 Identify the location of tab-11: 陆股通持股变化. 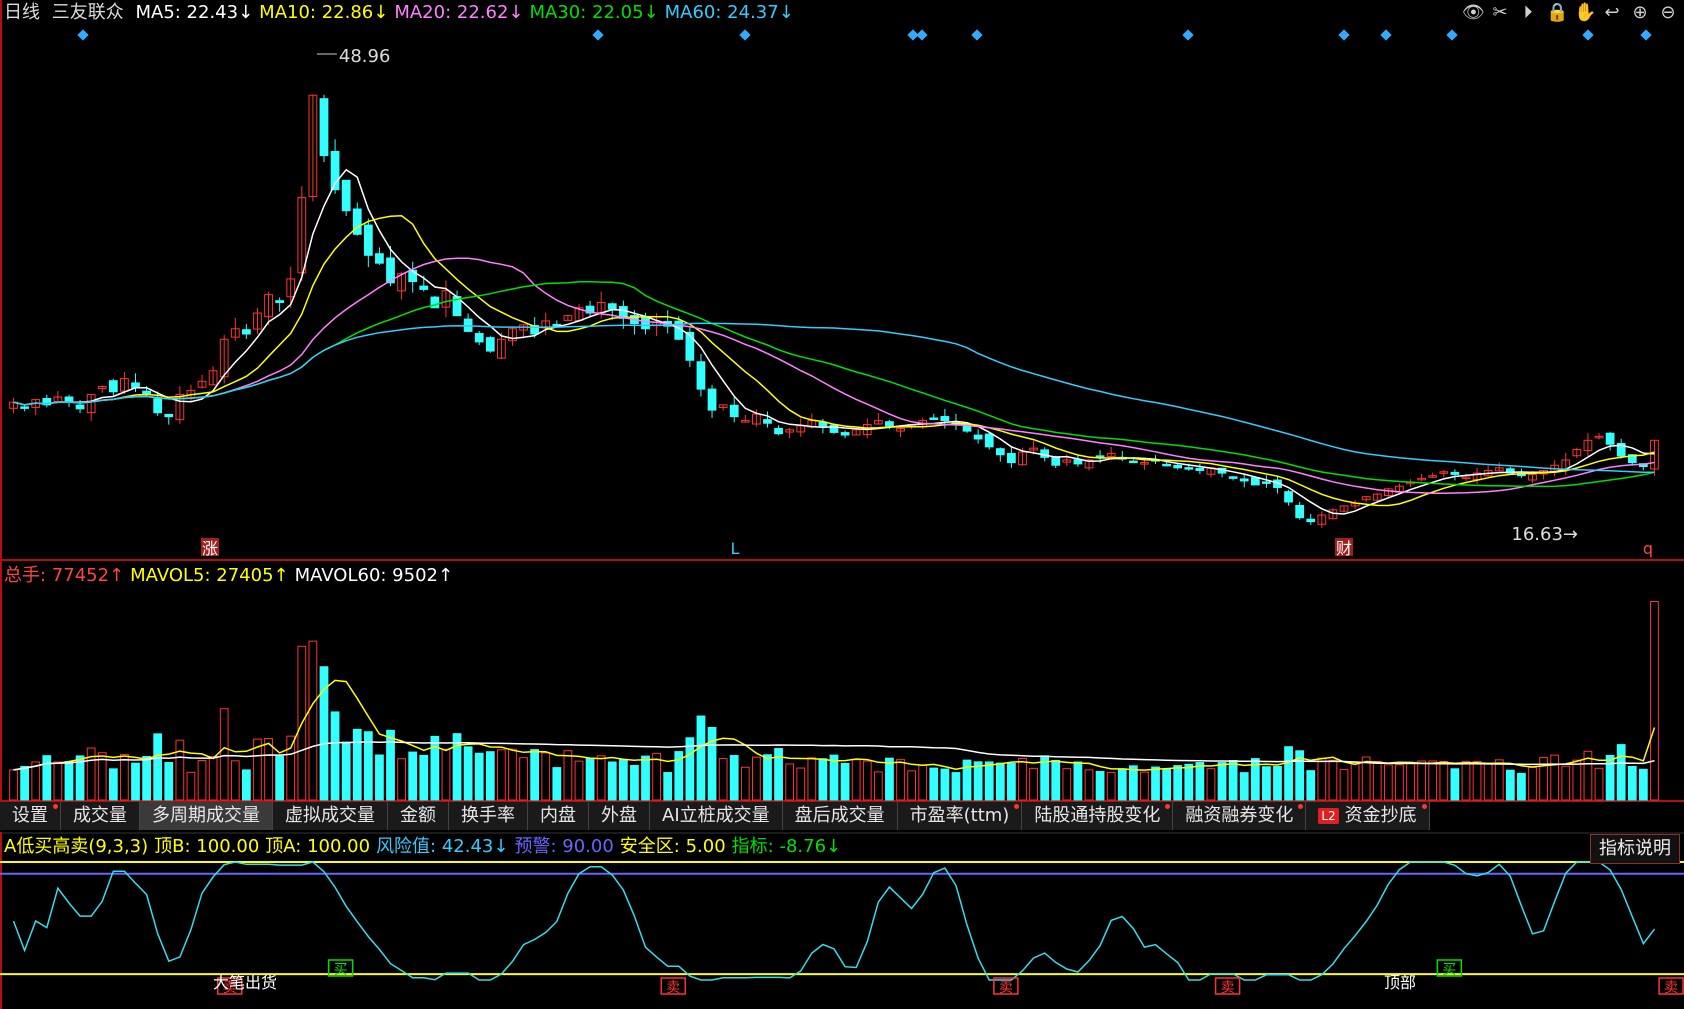
(1098, 816).